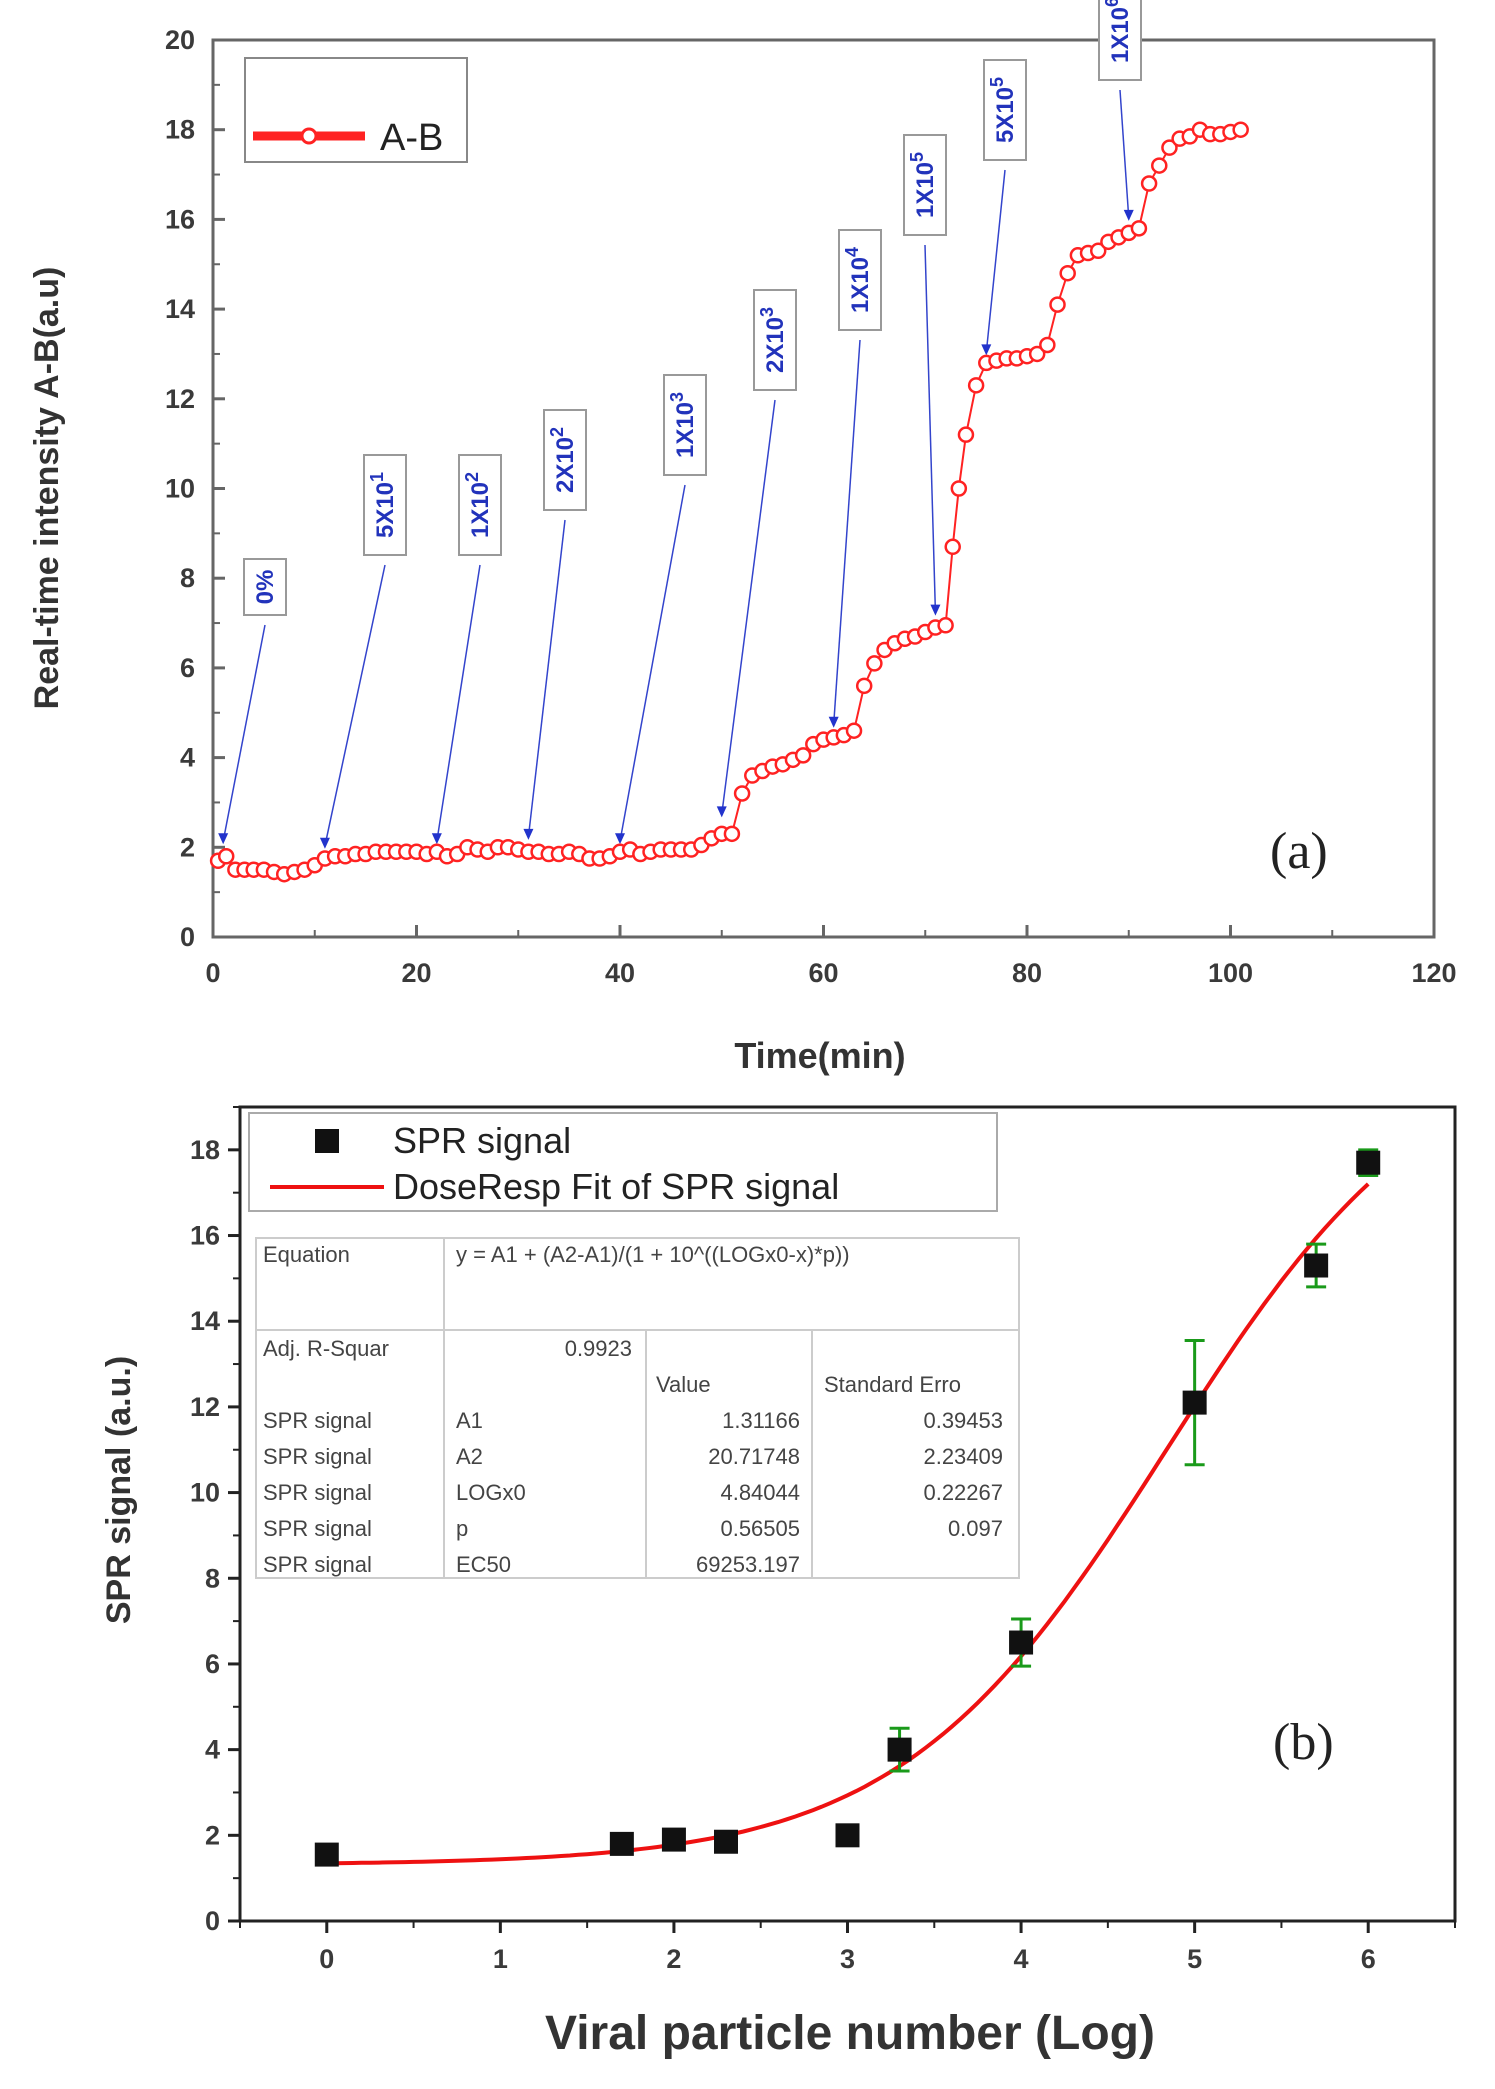  I want to click on y-tick-label: 8, so click(187, 578).